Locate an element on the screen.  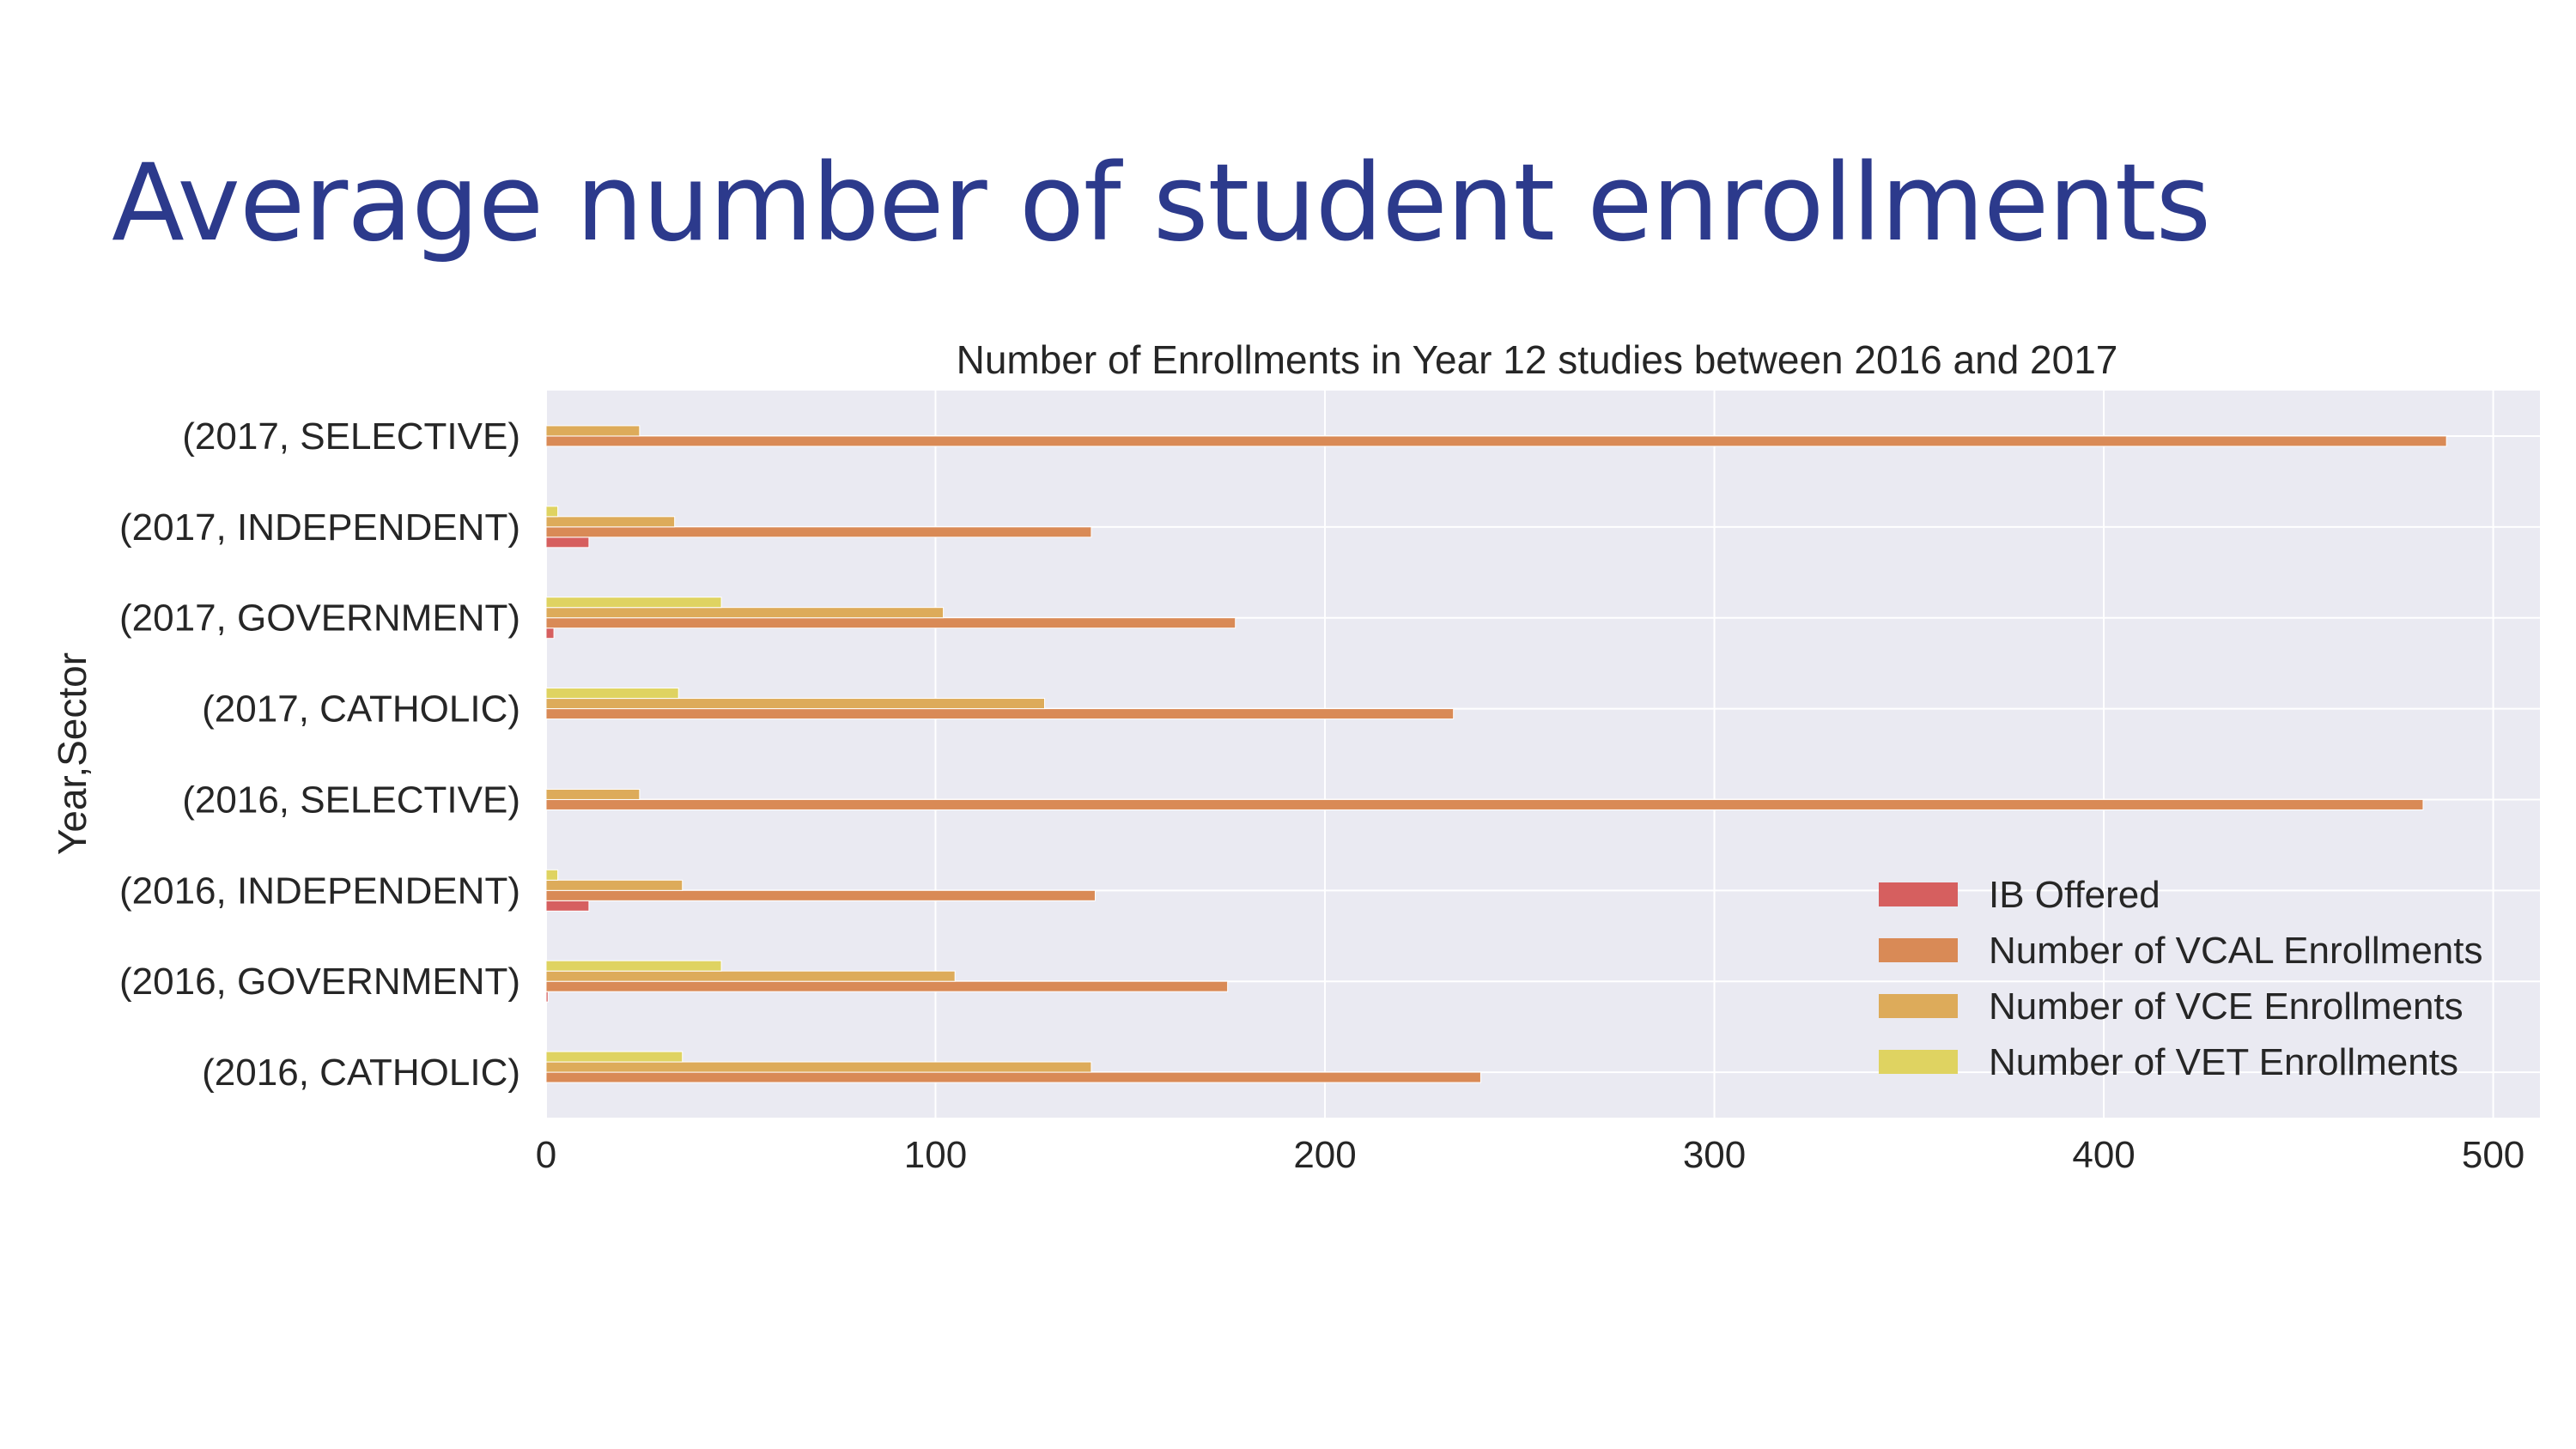
legend-label-3: Number of VCE Enrollments is located at coordinates (2226, 1007).